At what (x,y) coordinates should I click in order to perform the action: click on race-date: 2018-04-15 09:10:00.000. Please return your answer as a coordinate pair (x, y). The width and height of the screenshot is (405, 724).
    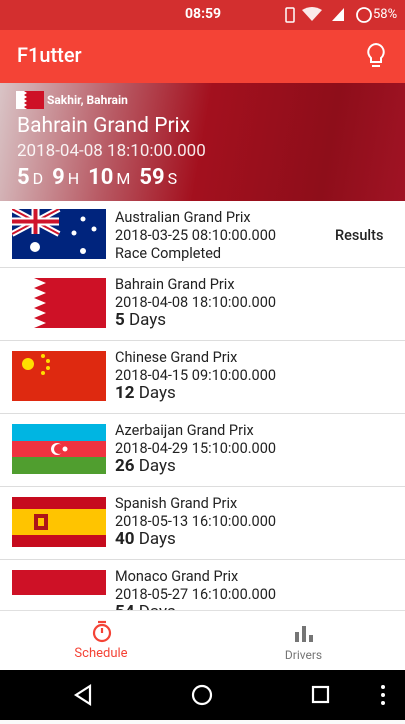
    Looking at the image, I should click on (195, 375).